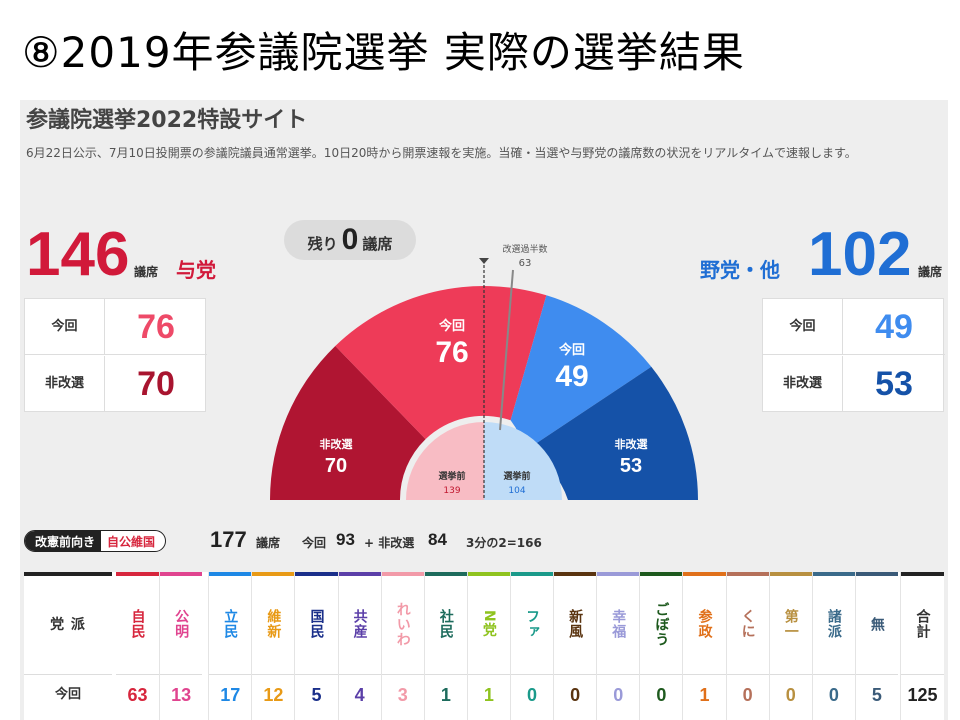 Image resolution: width=960 pixels, height=720 pixels. I want to click on party-seat-count: 63, so click(138, 694).